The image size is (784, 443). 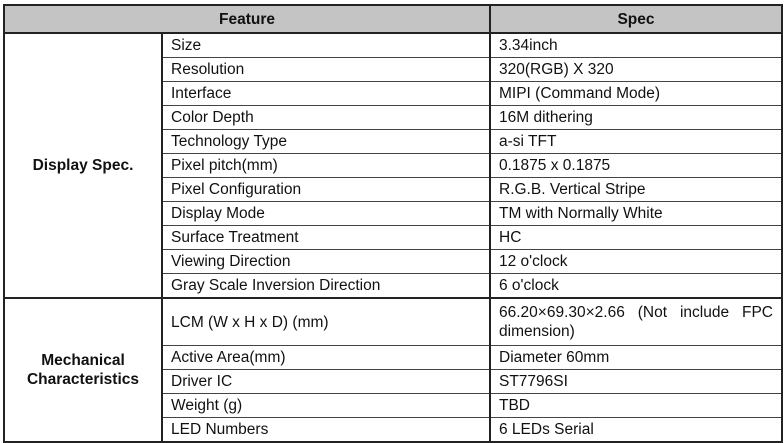 I want to click on table-row: Color Depth 16M dithering, so click(x=393, y=117).